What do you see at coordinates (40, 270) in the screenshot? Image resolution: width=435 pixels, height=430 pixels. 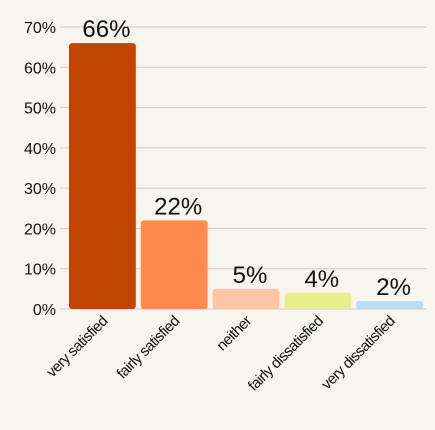 I see `y-tick-label: 10%` at bounding box center [40, 270].